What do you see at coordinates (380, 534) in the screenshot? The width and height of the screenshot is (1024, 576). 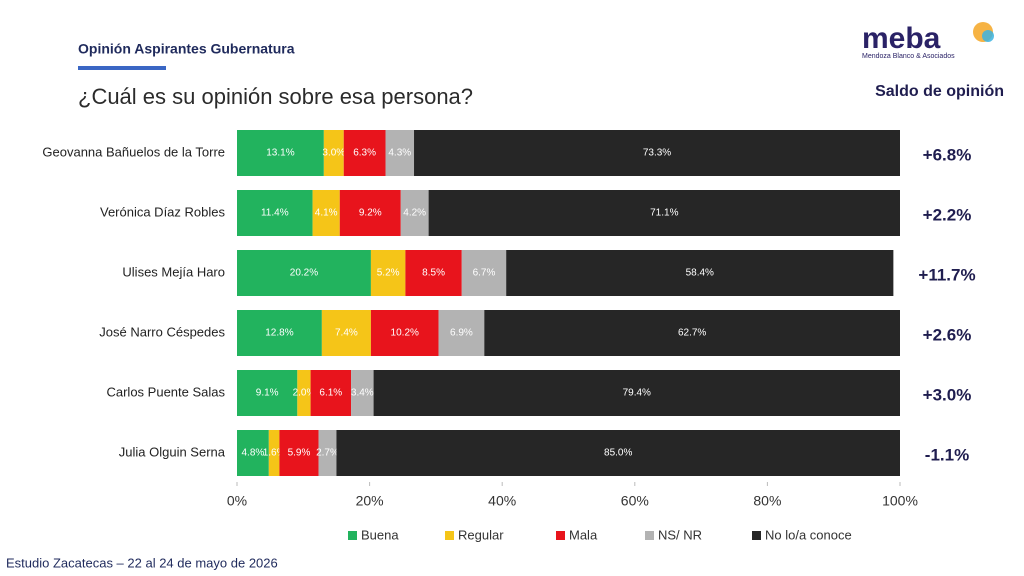 I see `legend-label: Buena` at bounding box center [380, 534].